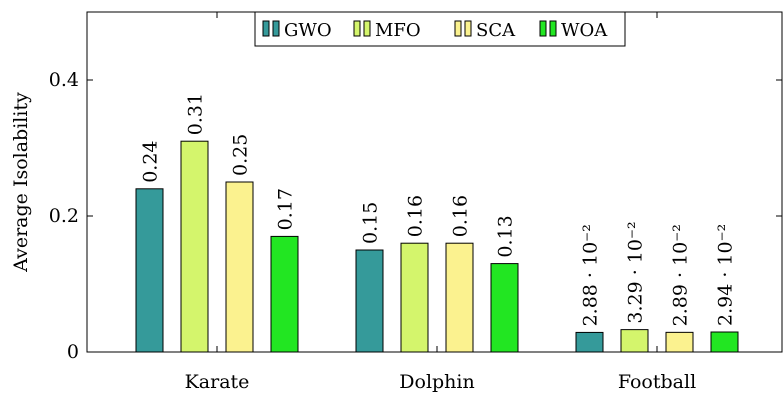  What do you see at coordinates (369, 301) in the screenshot?
I see `bar-gwo-dolphin` at bounding box center [369, 301].